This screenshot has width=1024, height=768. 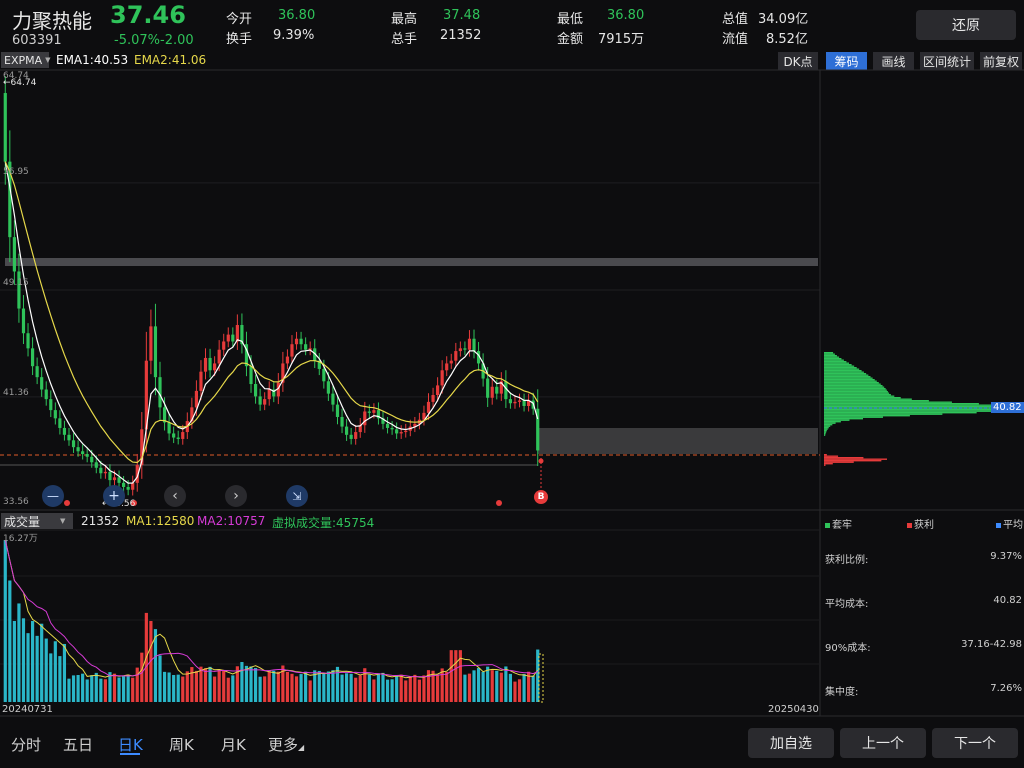 I want to click on volume-ma2: MA2:10757, so click(x=231, y=521).